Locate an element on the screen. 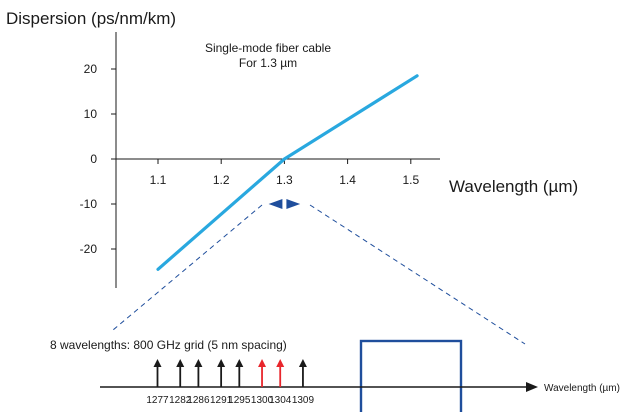 The height and width of the screenshot is (412, 642). marker-arrow-right is located at coordinates (293, 204).